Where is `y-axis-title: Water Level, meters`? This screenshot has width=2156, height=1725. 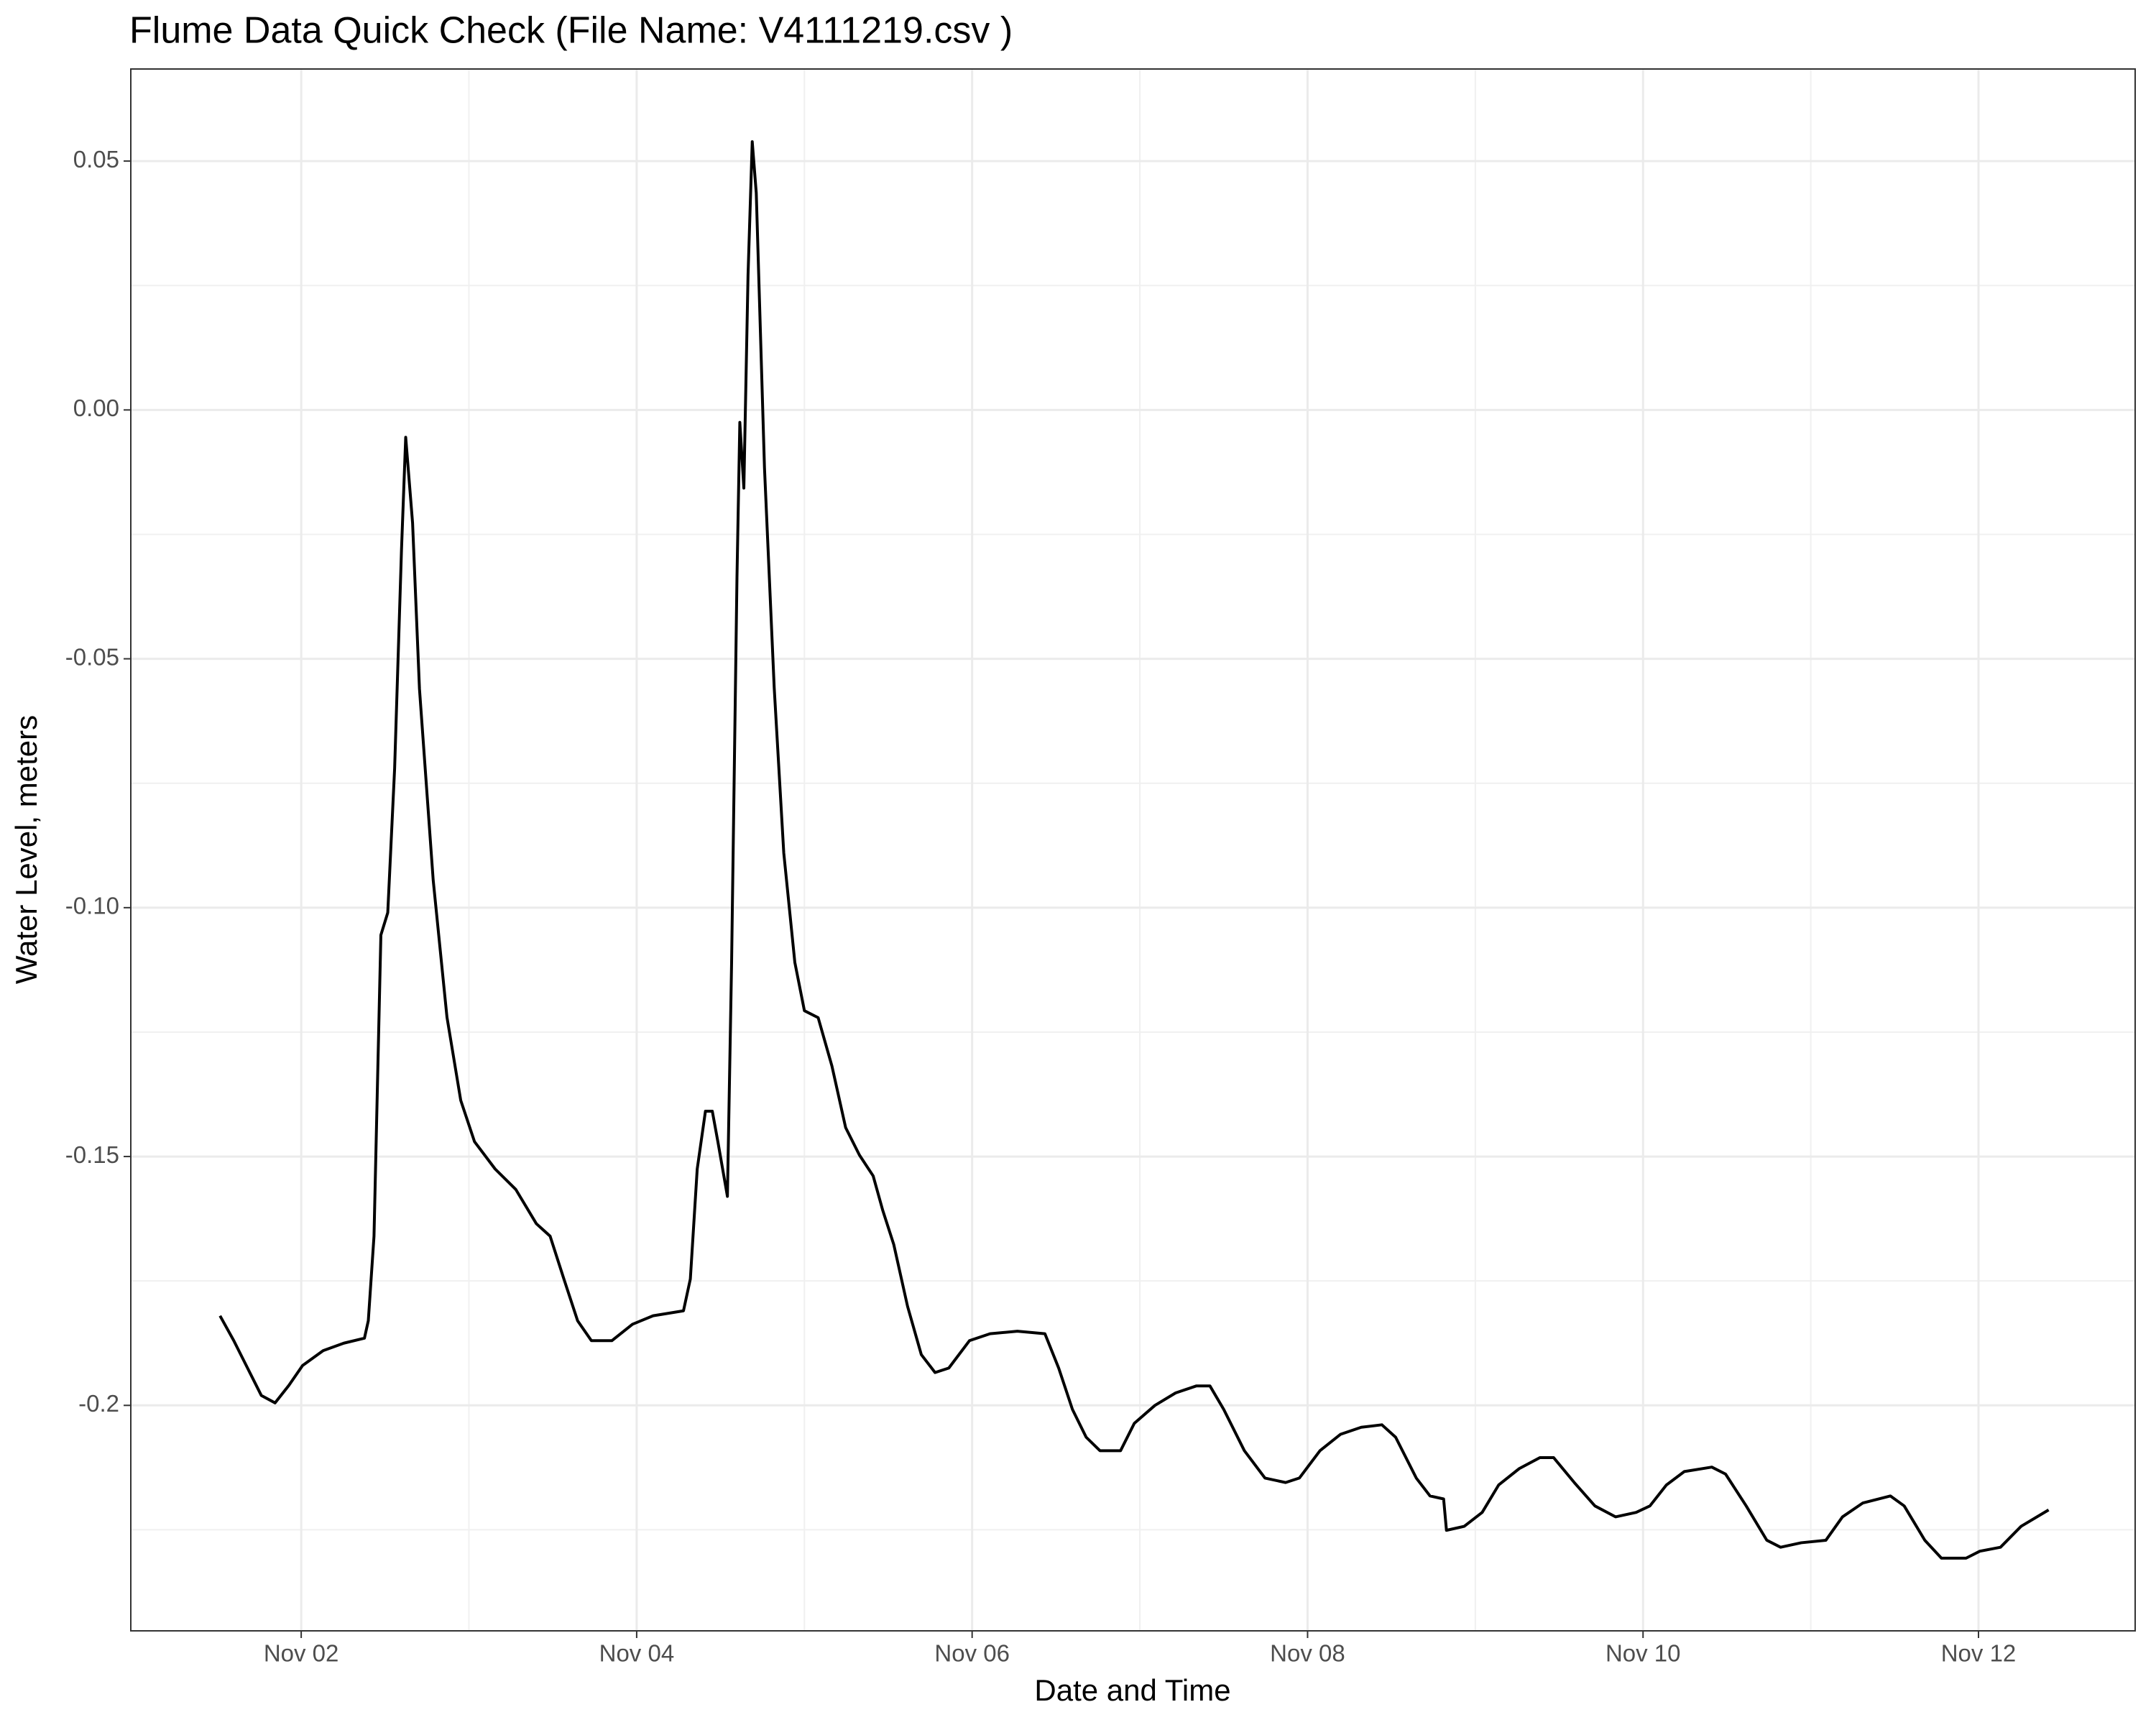 y-axis-title: Water Level, meters is located at coordinates (26, 849).